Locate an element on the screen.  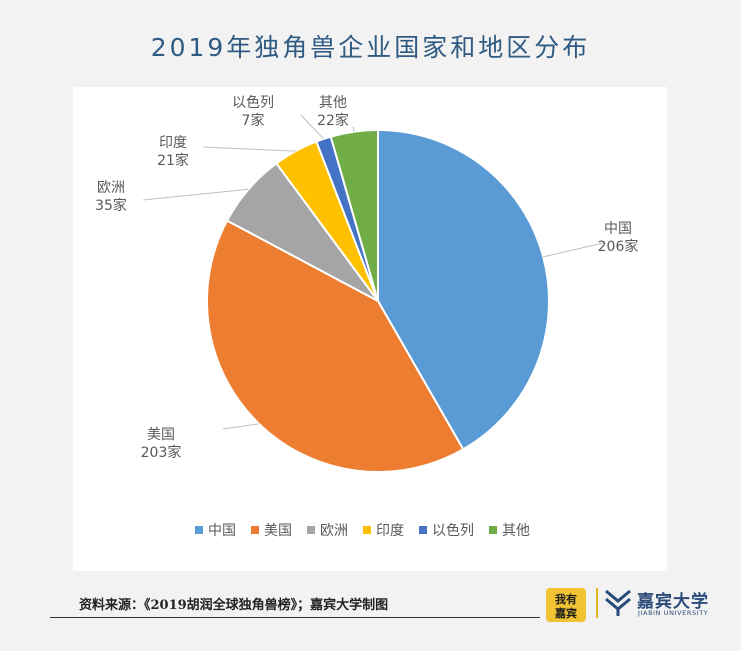
legend-swatch-china is located at coordinates (199, 530).